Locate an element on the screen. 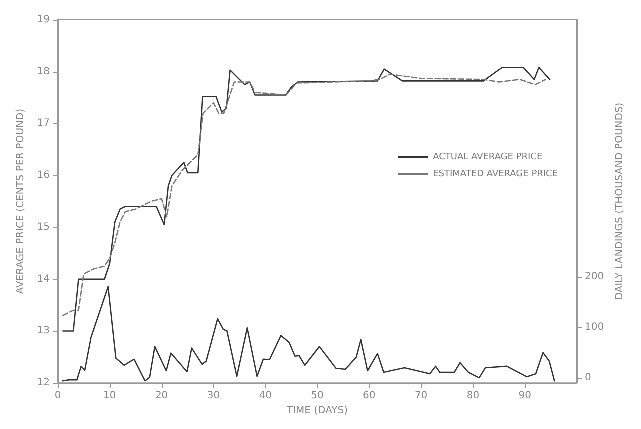 This screenshot has height=429, width=641. x-tick-label: 60 is located at coordinates (369, 396).